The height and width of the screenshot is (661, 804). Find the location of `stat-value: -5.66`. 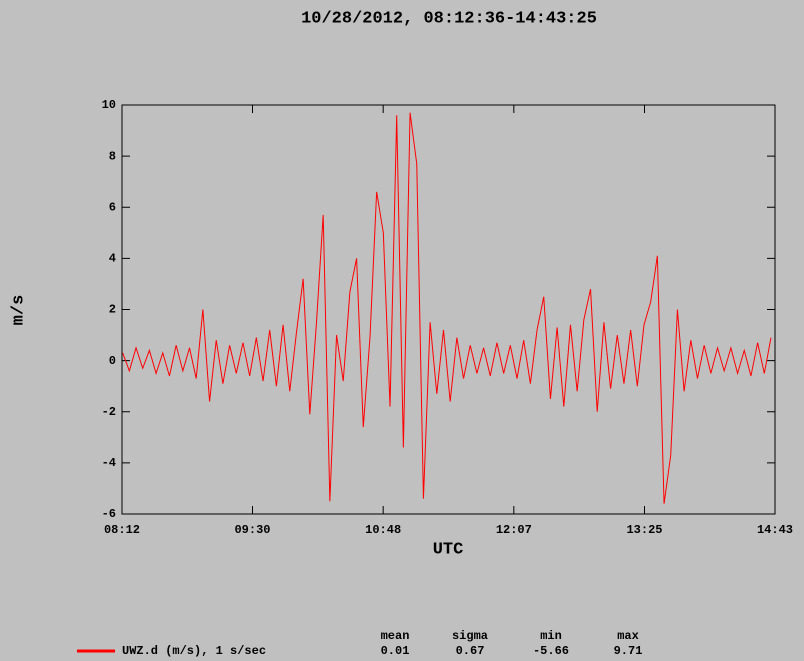

stat-value: -5.66 is located at coordinates (551, 651).